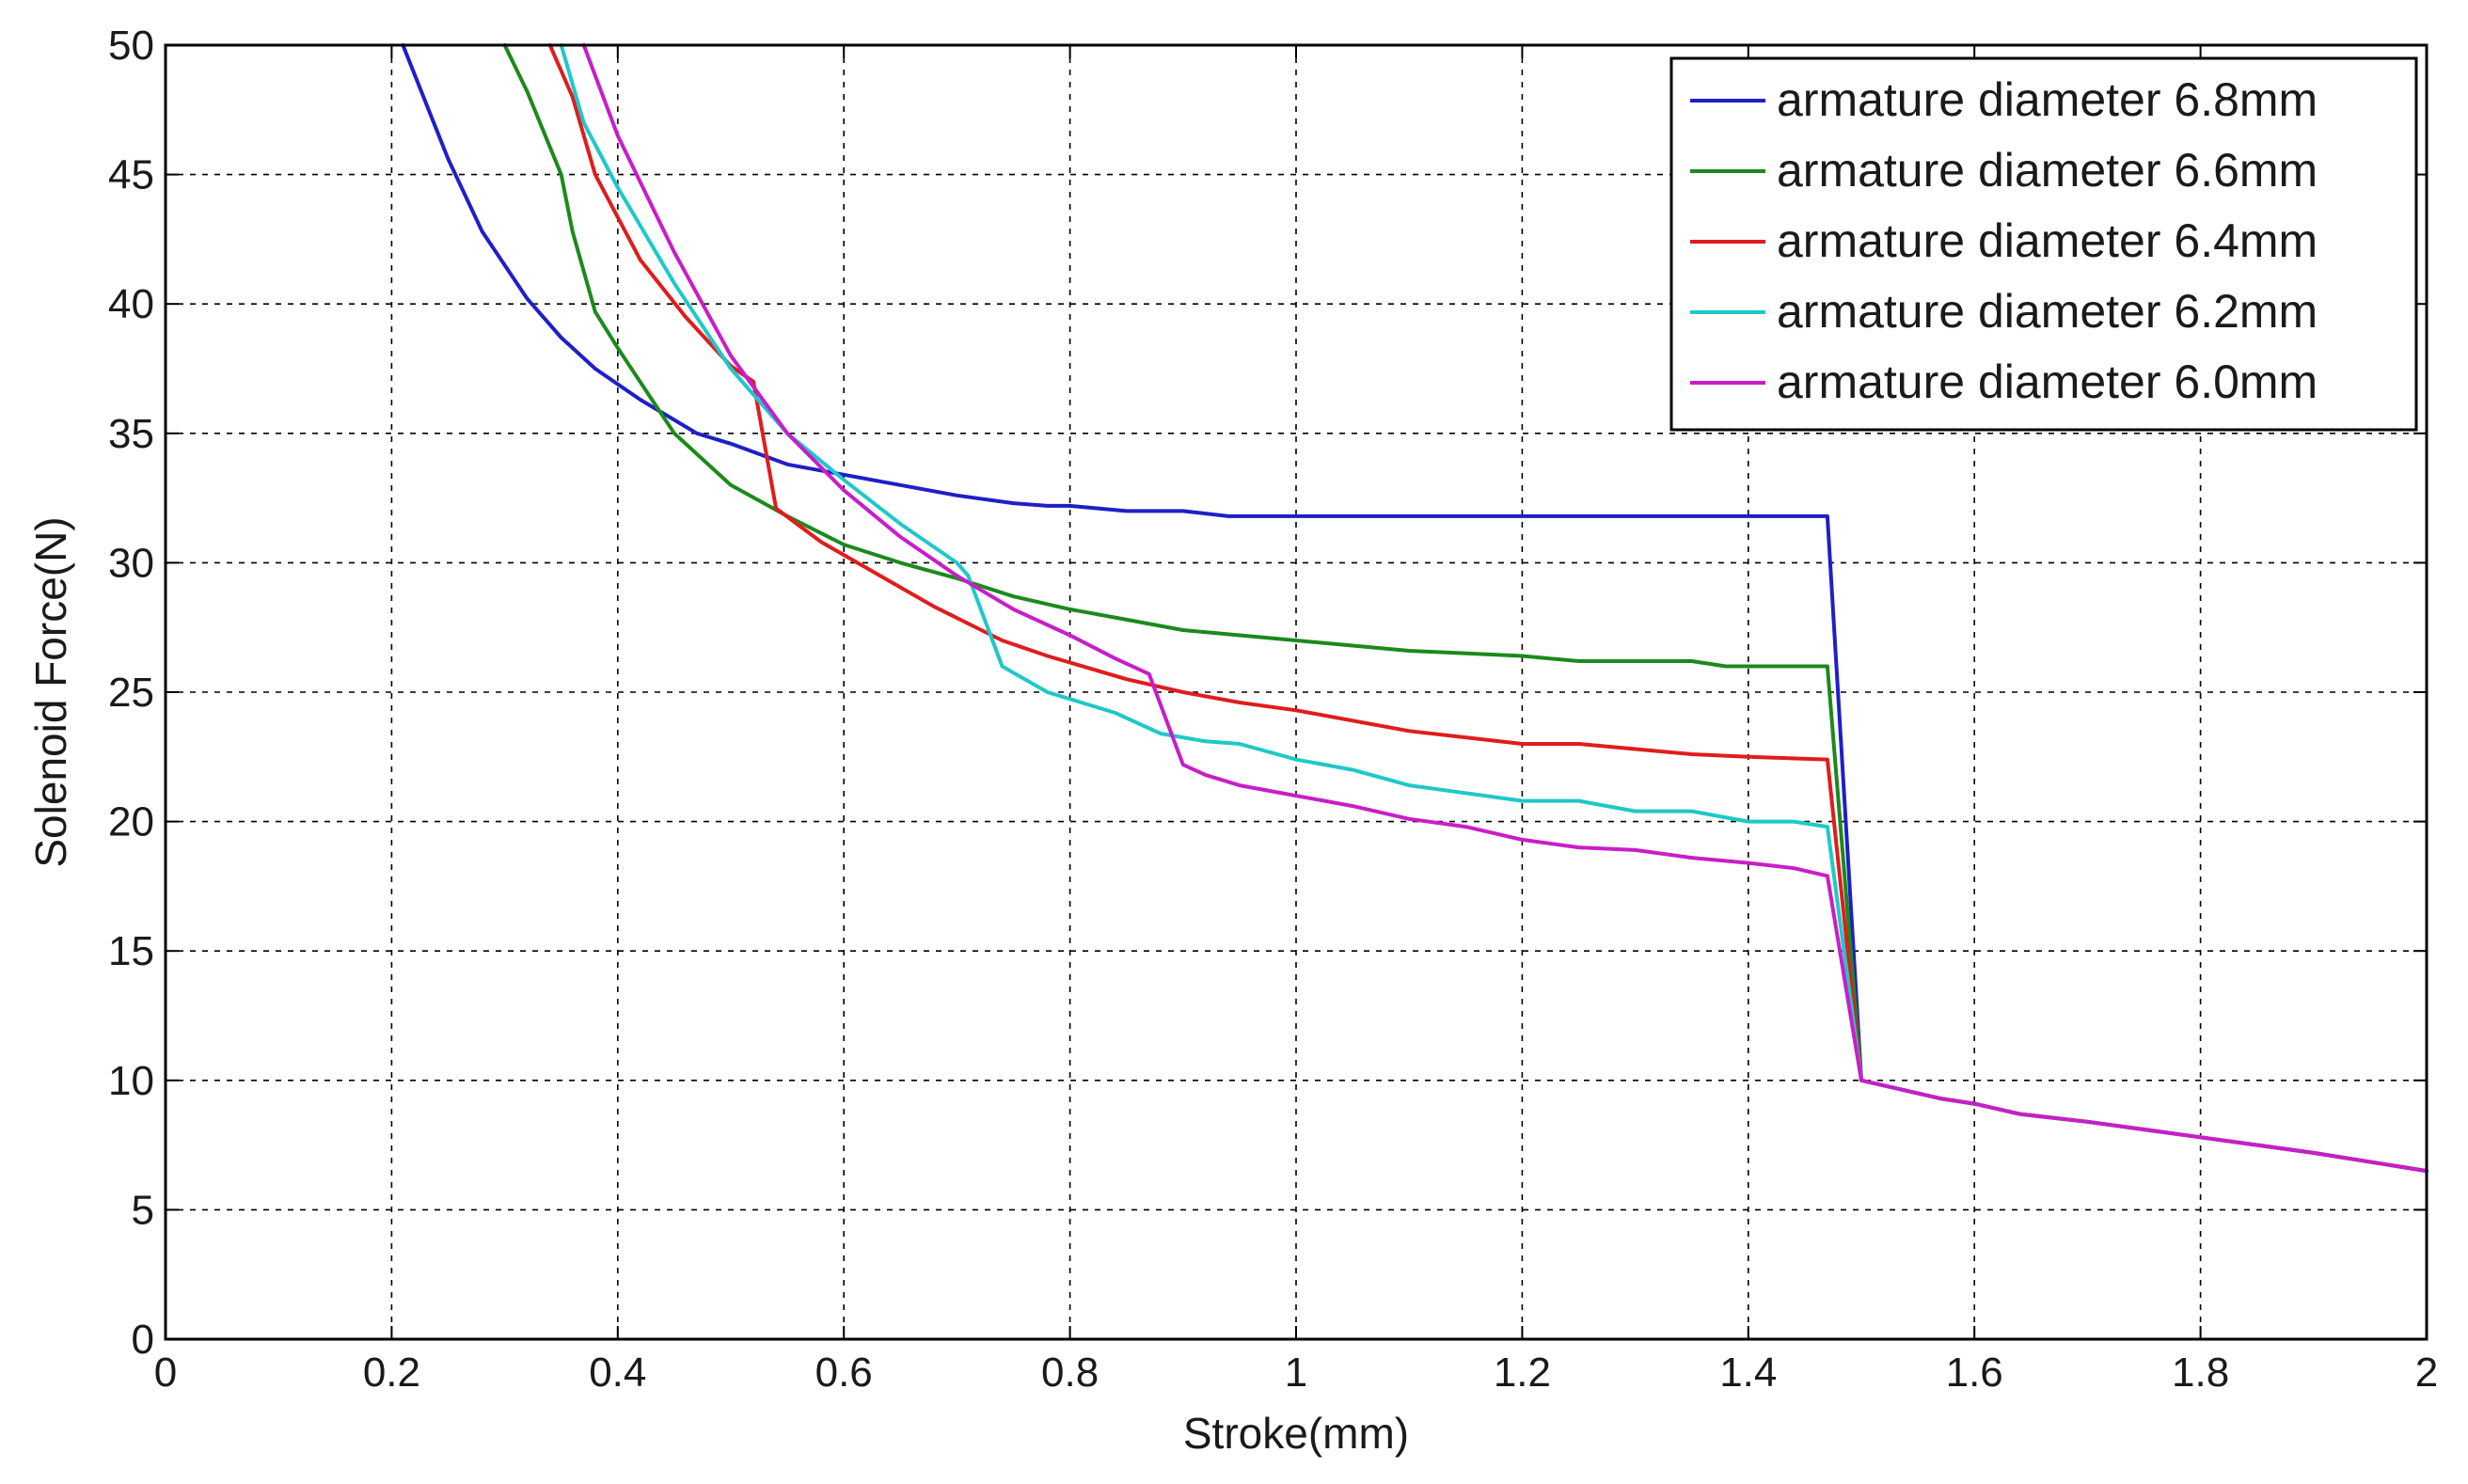 The width and height of the screenshot is (2468, 1484). What do you see at coordinates (131, 951) in the screenshot?
I see `y-tick-label: 15` at bounding box center [131, 951].